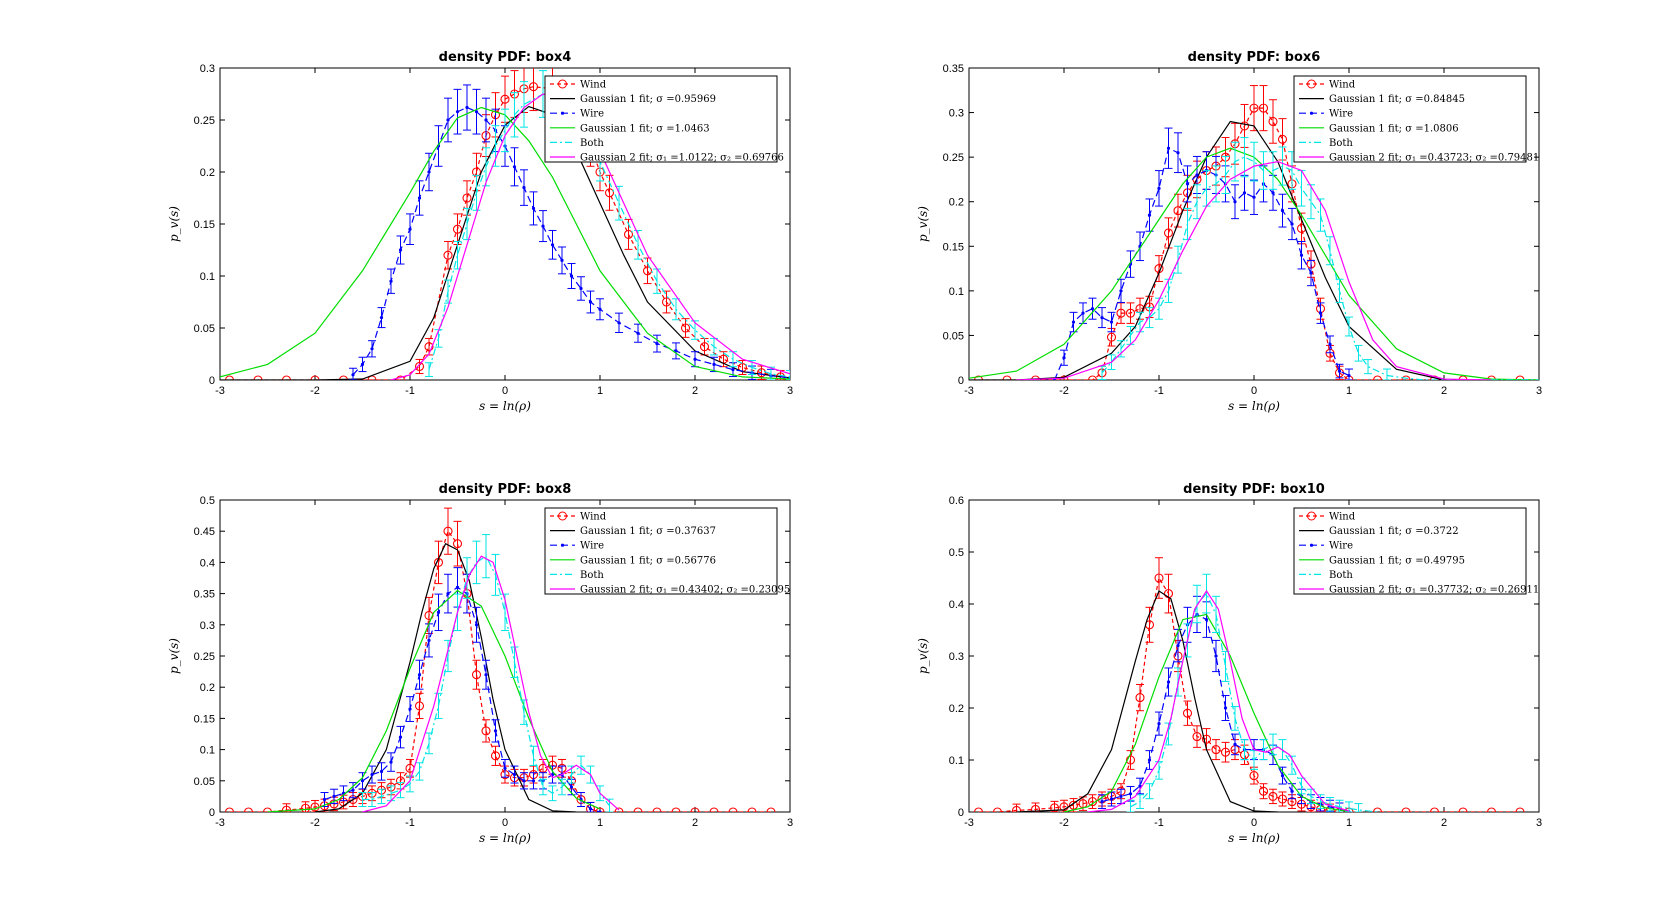 Image resolution: width=1680 pixels, height=900 pixels. What do you see at coordinates (1397, 560) in the screenshot?
I see `legend-label: Gaussian 1 fit; σ =0.49795` at bounding box center [1397, 560].